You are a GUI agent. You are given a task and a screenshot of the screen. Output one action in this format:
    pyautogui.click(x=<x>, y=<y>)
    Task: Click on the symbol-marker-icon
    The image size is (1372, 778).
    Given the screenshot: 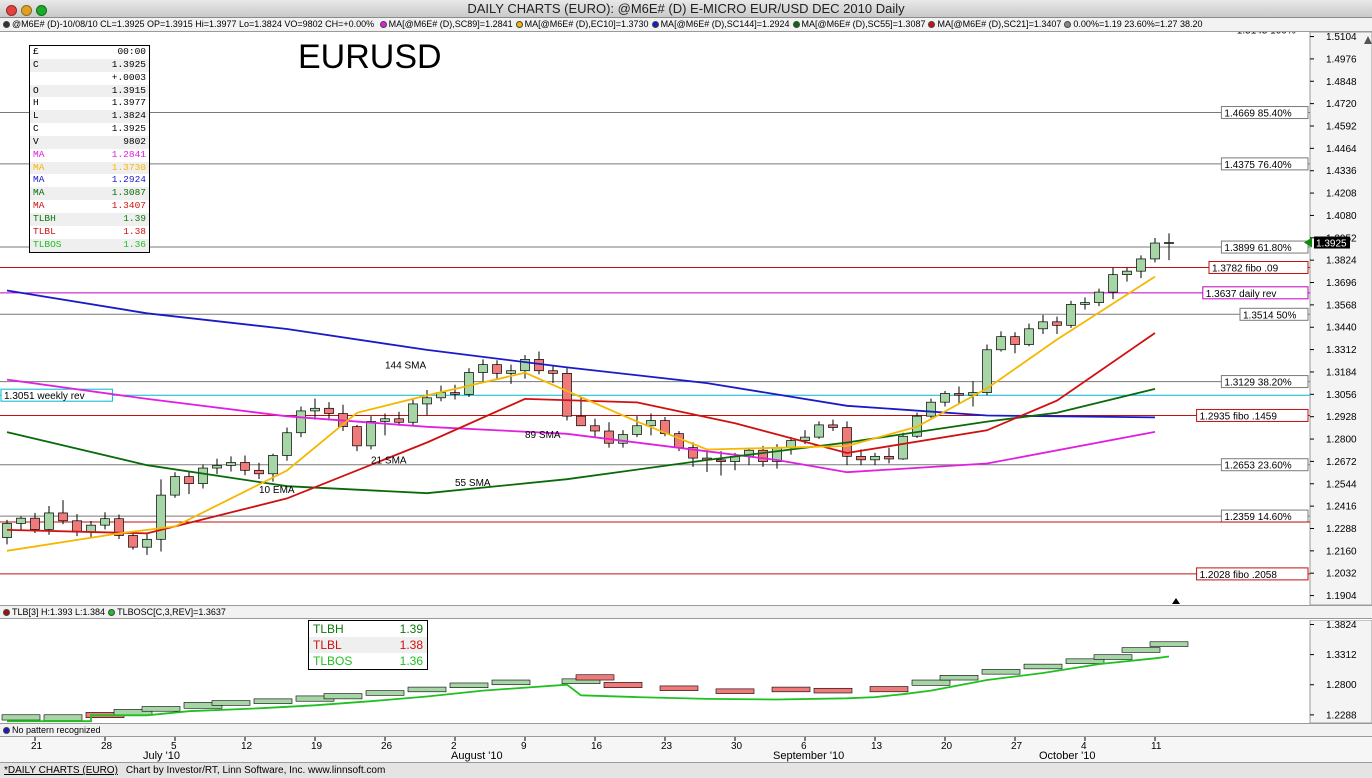 What is the action you would take?
    pyautogui.click(x=6, y=24)
    